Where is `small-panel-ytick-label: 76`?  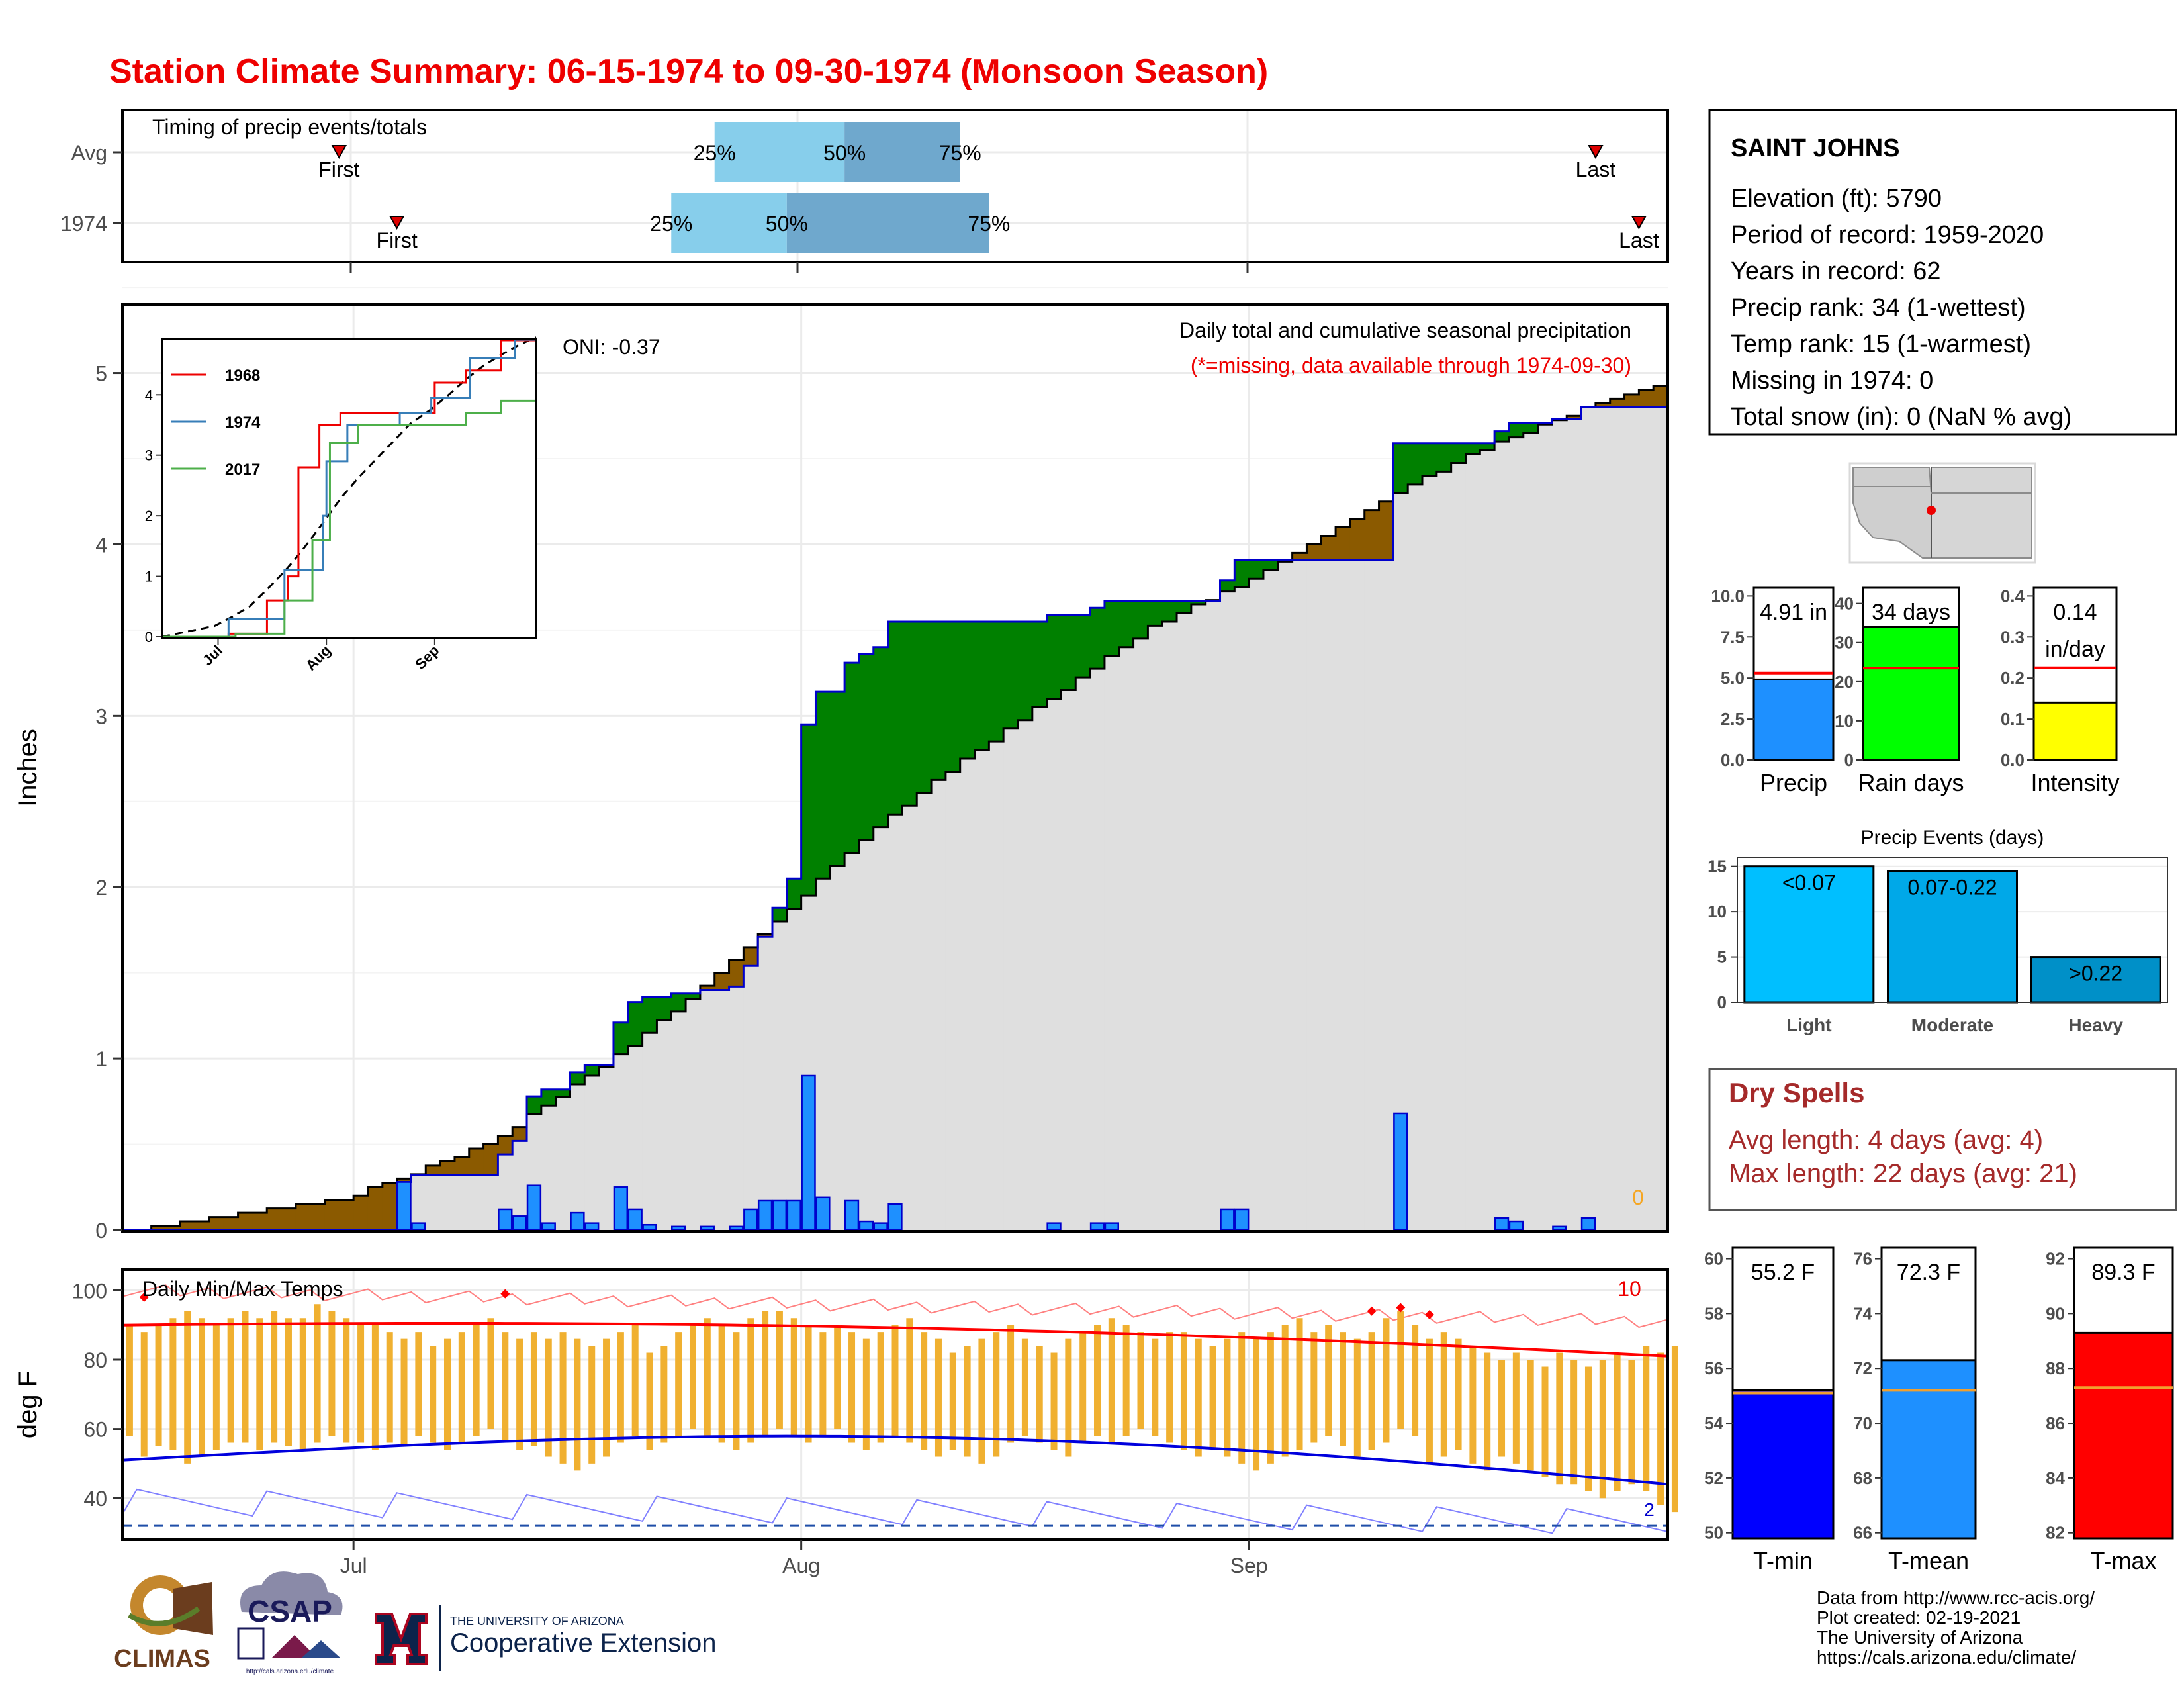
small-panel-ytick-label: 76 is located at coordinates (1863, 1259).